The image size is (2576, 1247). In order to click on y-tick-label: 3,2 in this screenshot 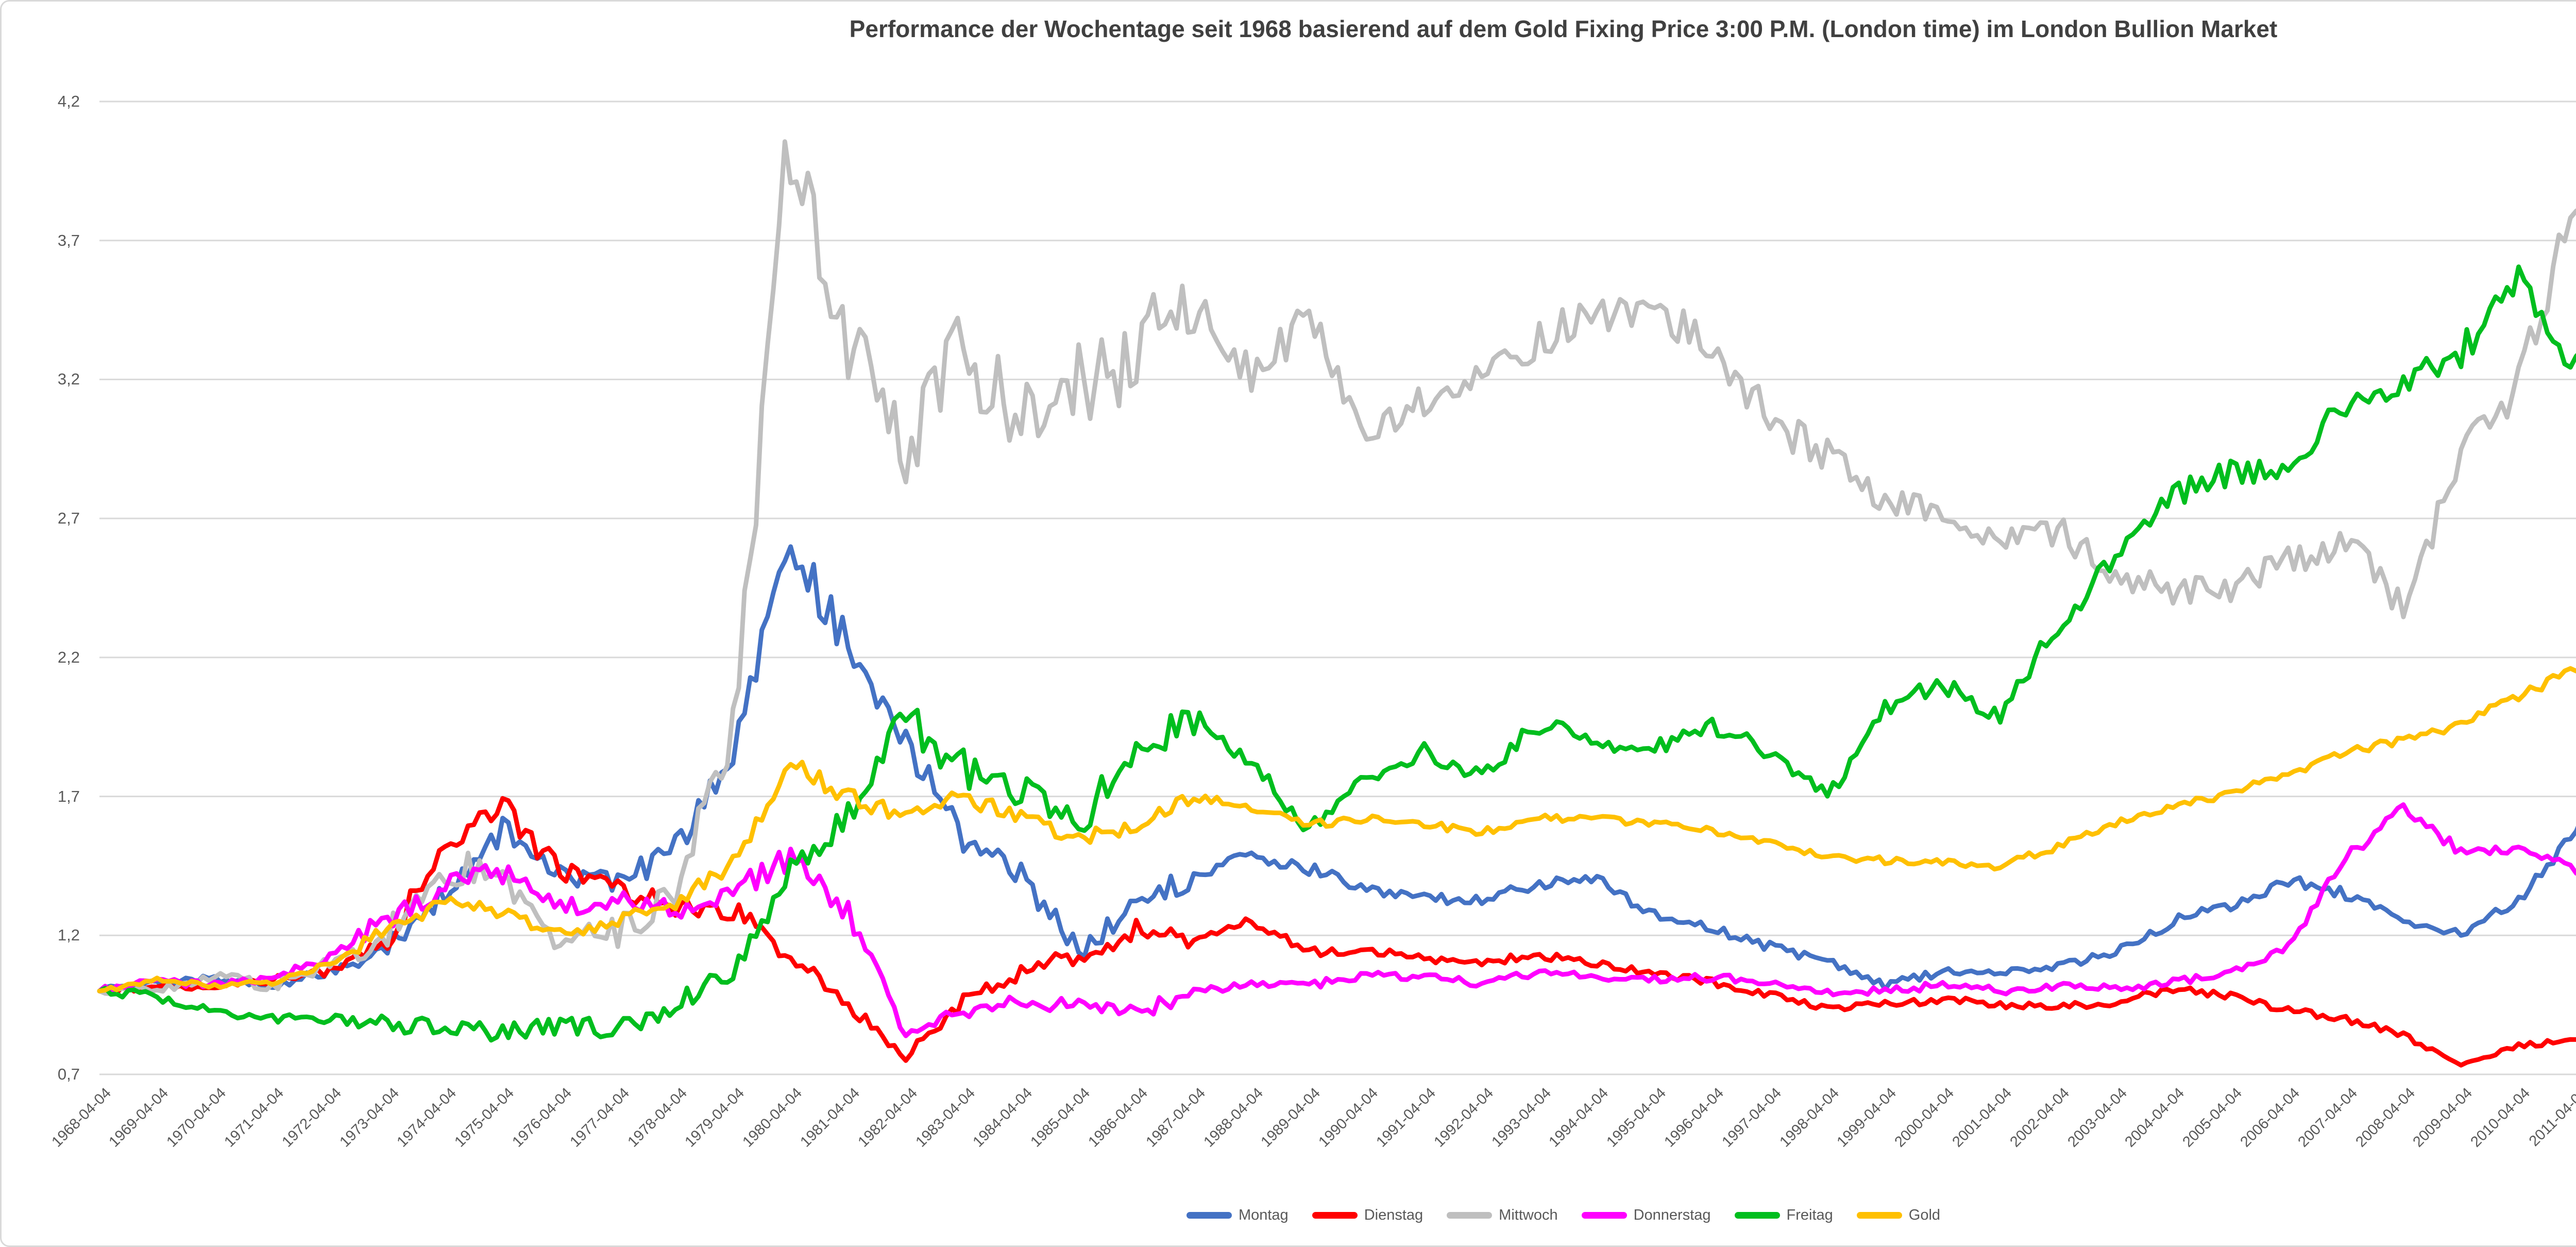, I will do `click(68, 379)`.